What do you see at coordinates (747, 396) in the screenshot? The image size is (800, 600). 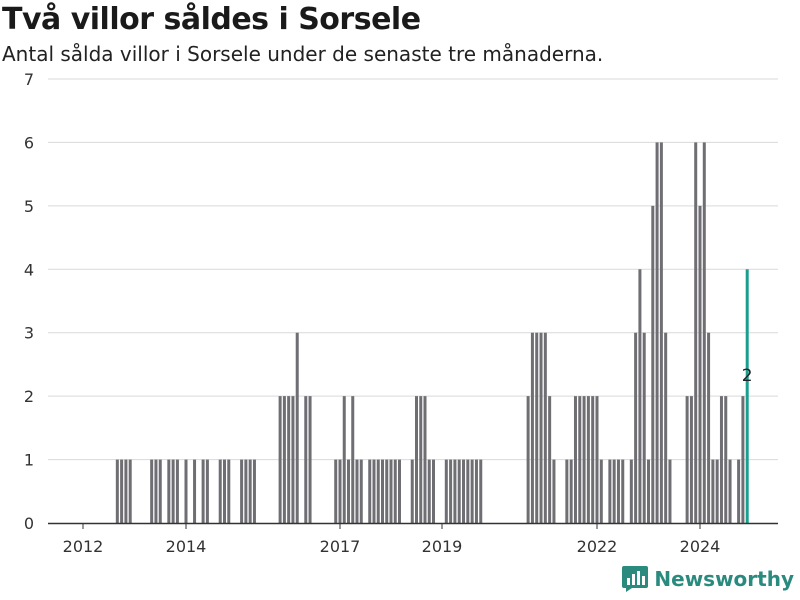 I see `bar-highlight` at bounding box center [747, 396].